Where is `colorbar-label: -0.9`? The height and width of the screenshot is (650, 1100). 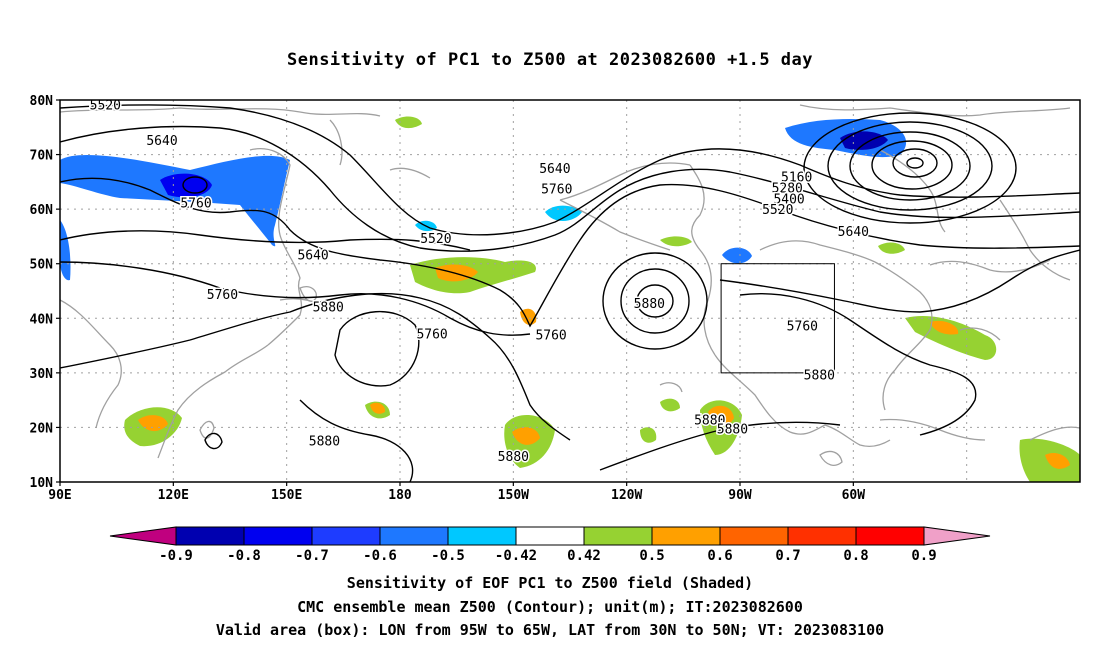 colorbar-label: -0.9 is located at coordinates (176, 556).